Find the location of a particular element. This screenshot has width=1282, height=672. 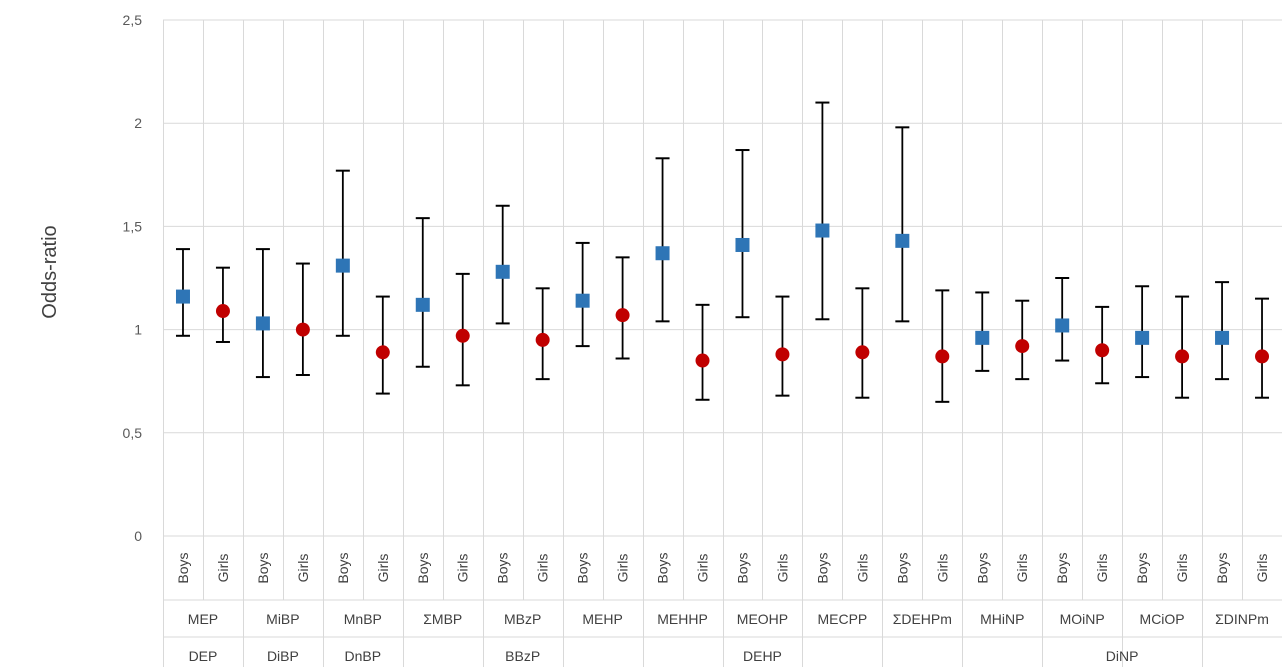

metabolite-label: MnBP is located at coordinates (363, 619).